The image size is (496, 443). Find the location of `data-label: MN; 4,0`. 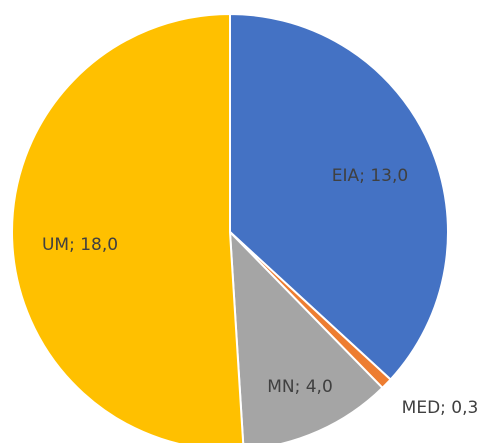

data-label: MN; 4,0 is located at coordinates (300, 387).